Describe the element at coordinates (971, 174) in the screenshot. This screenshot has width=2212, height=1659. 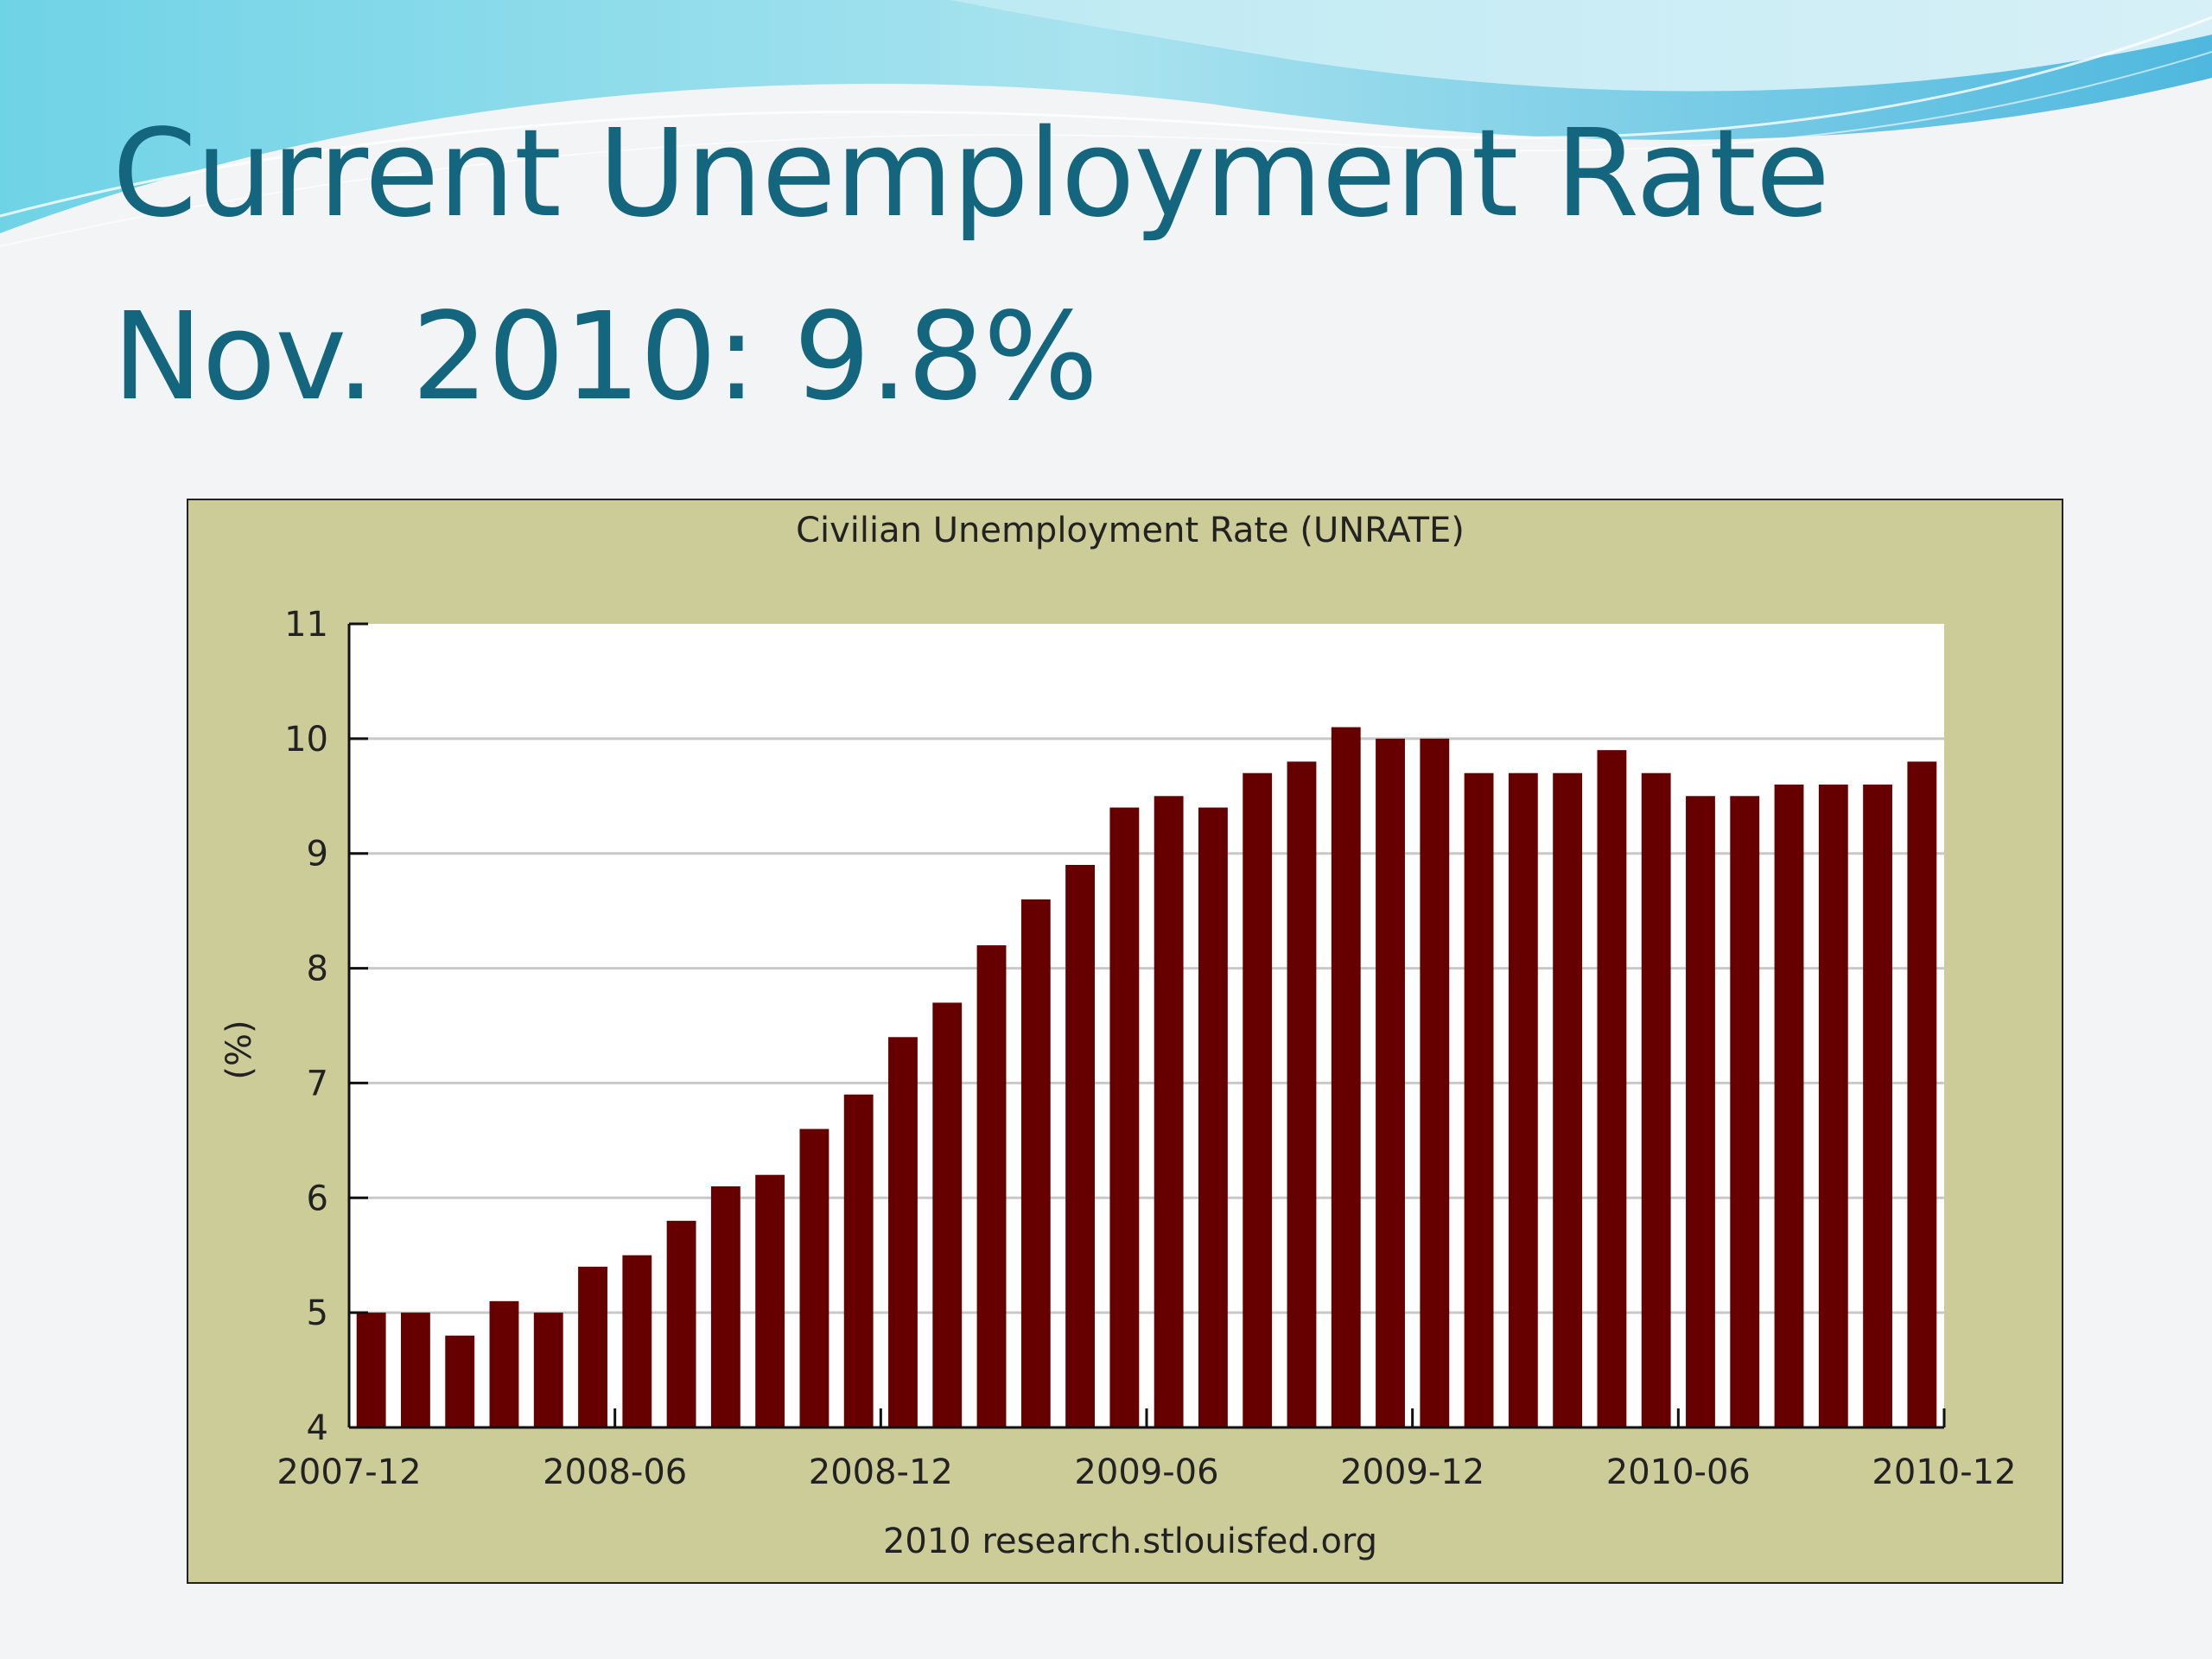
I see `slide-title: Current Unemployment Rate` at that location.